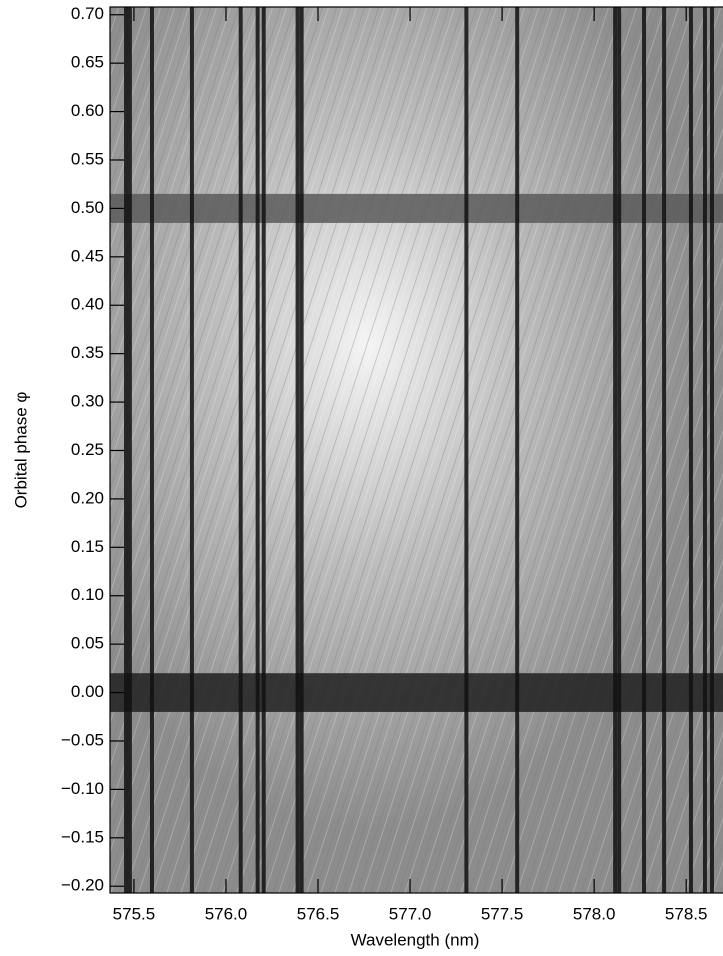 The height and width of the screenshot is (956, 723). I want to click on y-tick-label: 0.55, so click(87, 158).